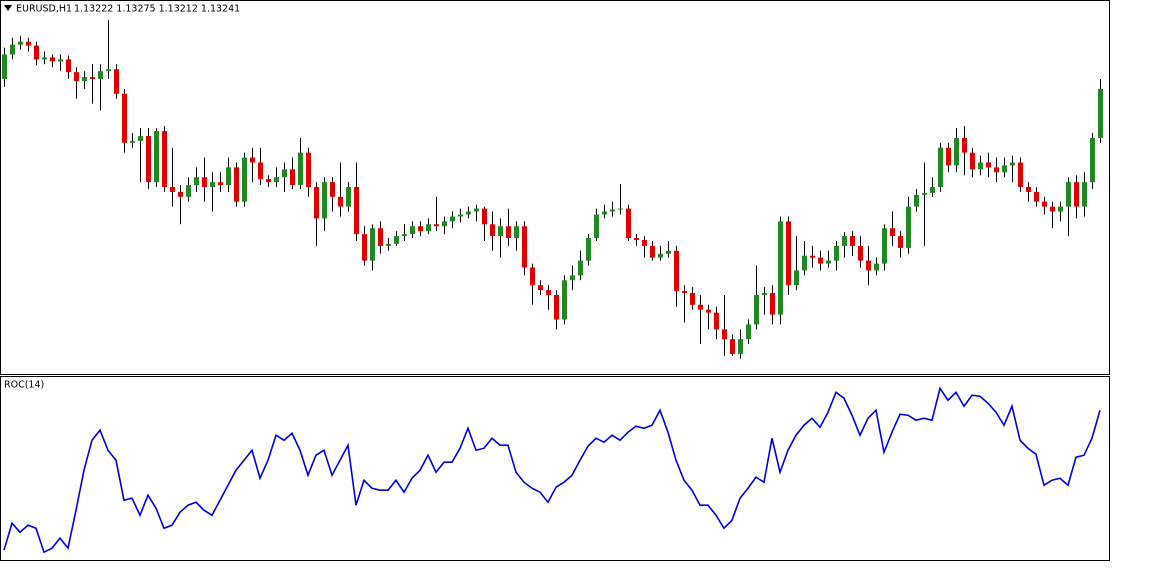 The height and width of the screenshot is (583, 1157). Describe the element at coordinates (8, 8) in the screenshot. I see `collapse-arrow` at that location.